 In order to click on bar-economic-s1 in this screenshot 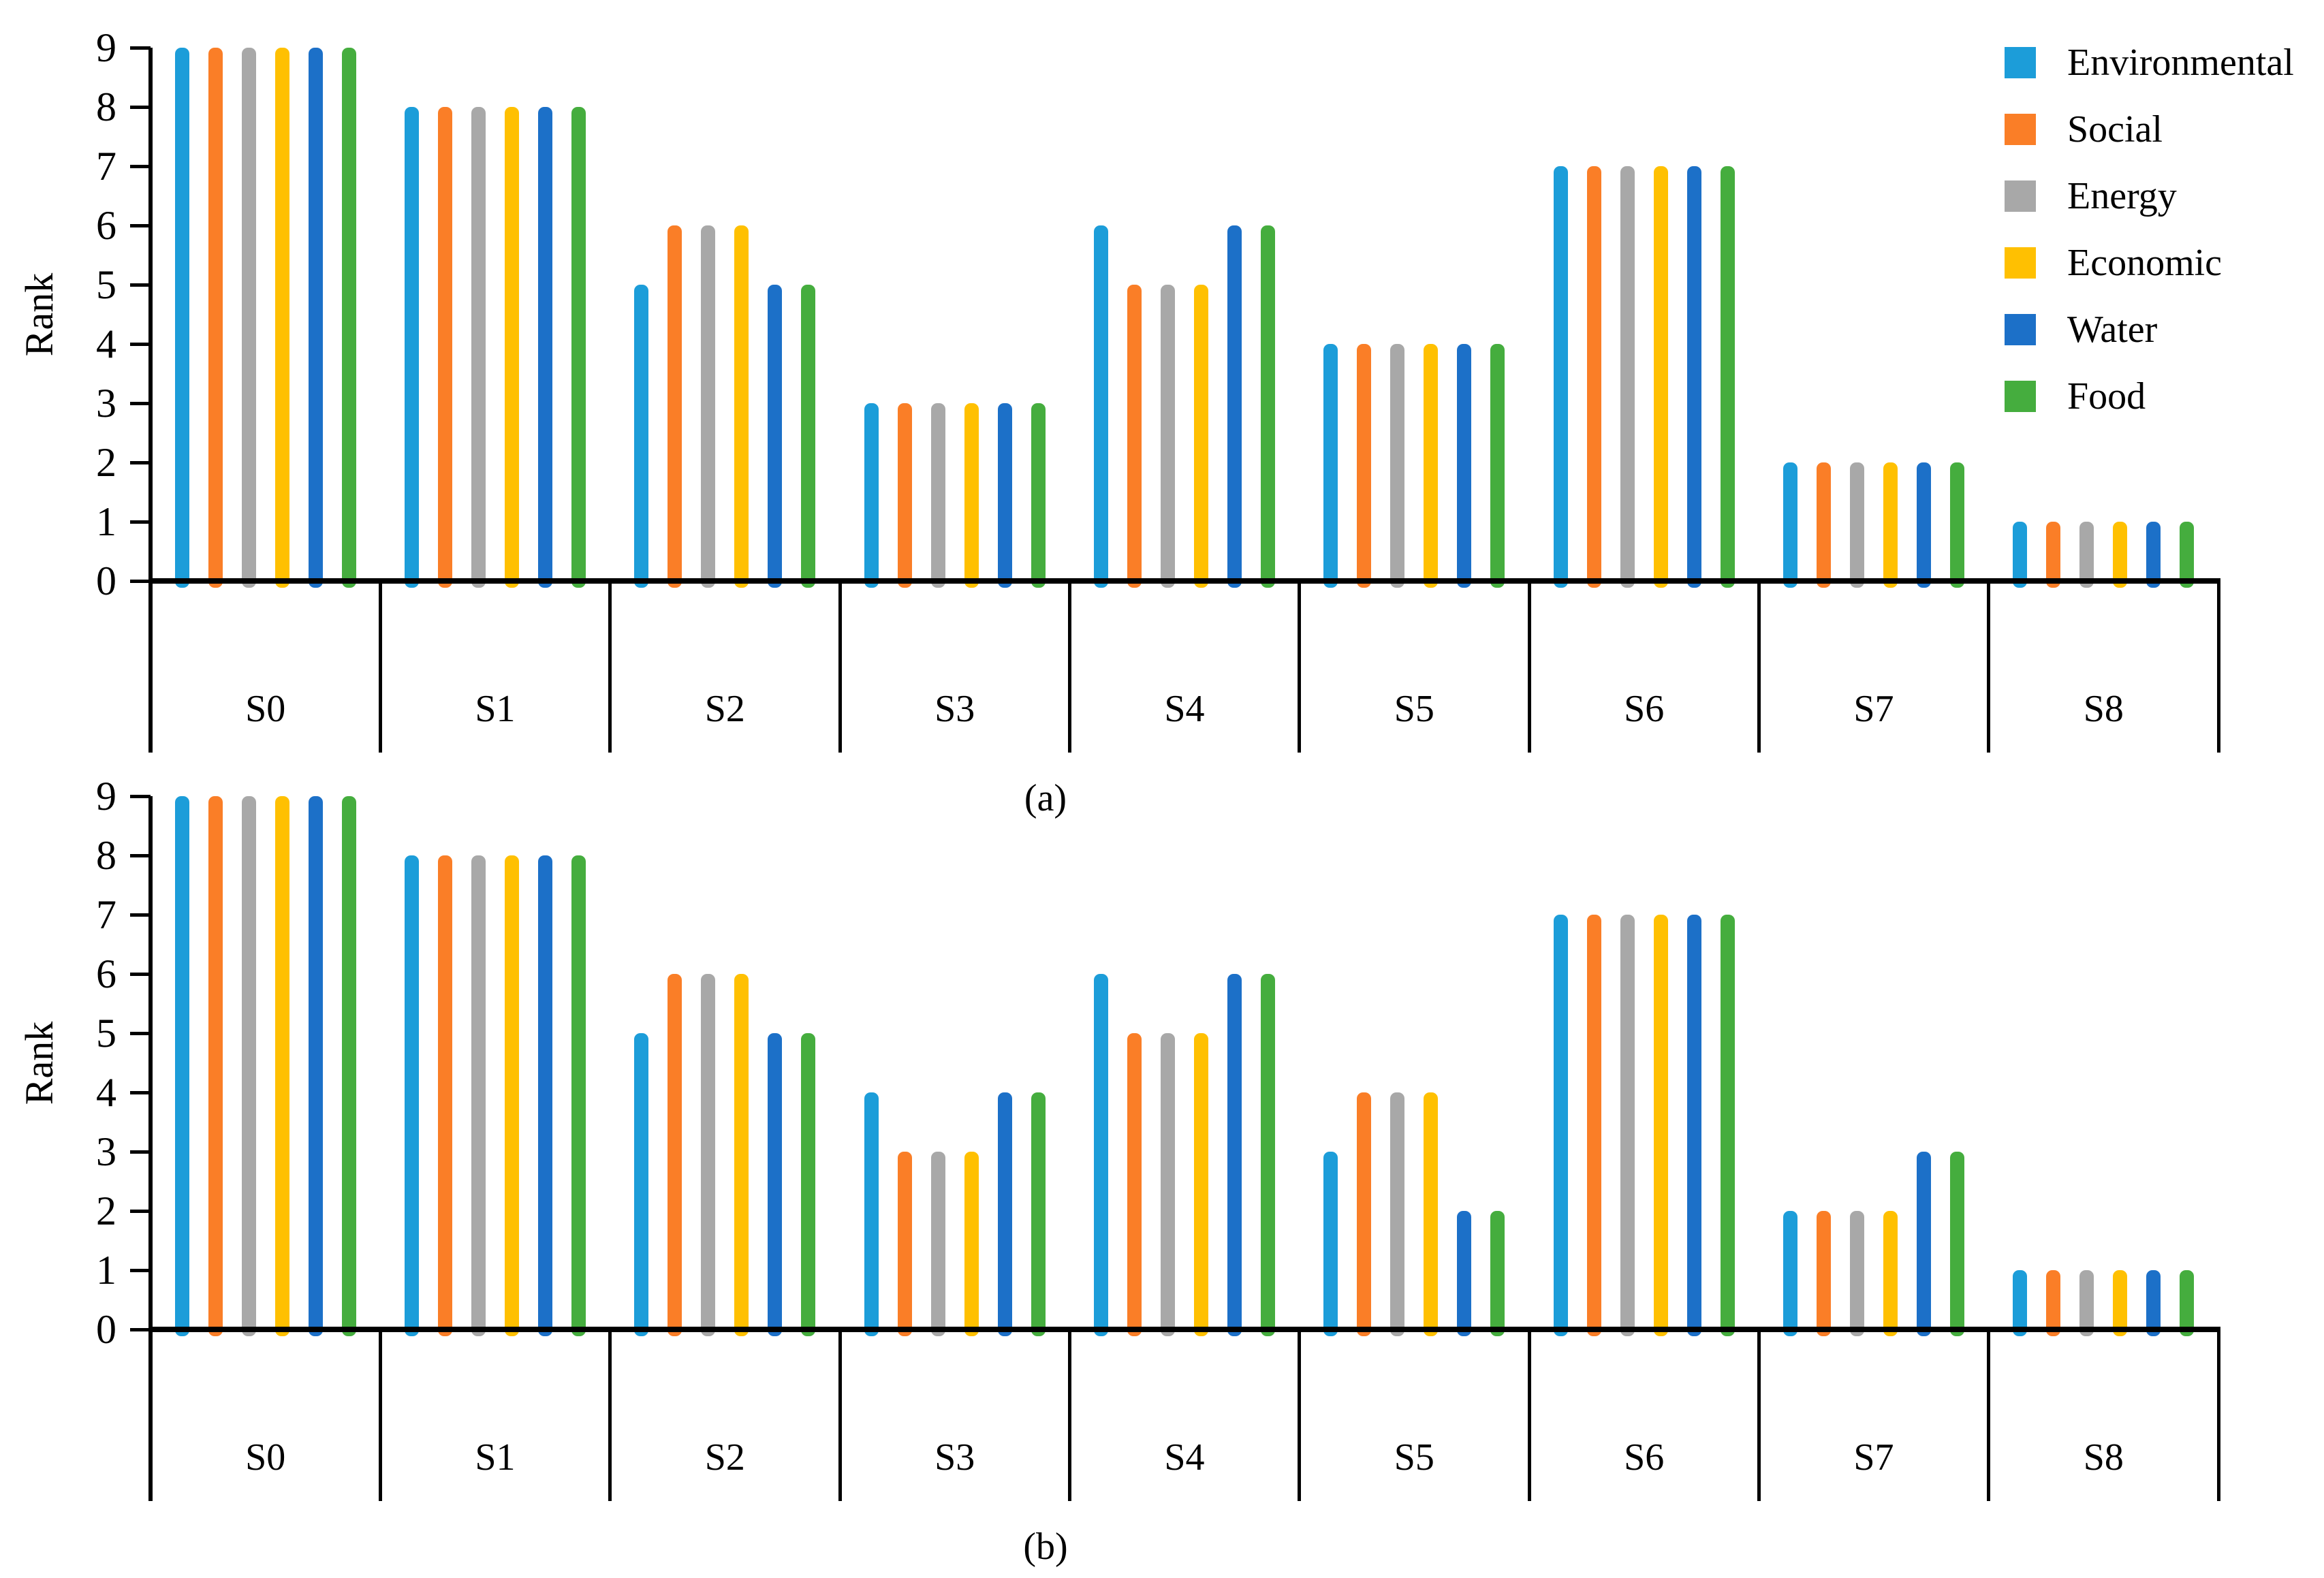, I will do `click(512, 1095)`.